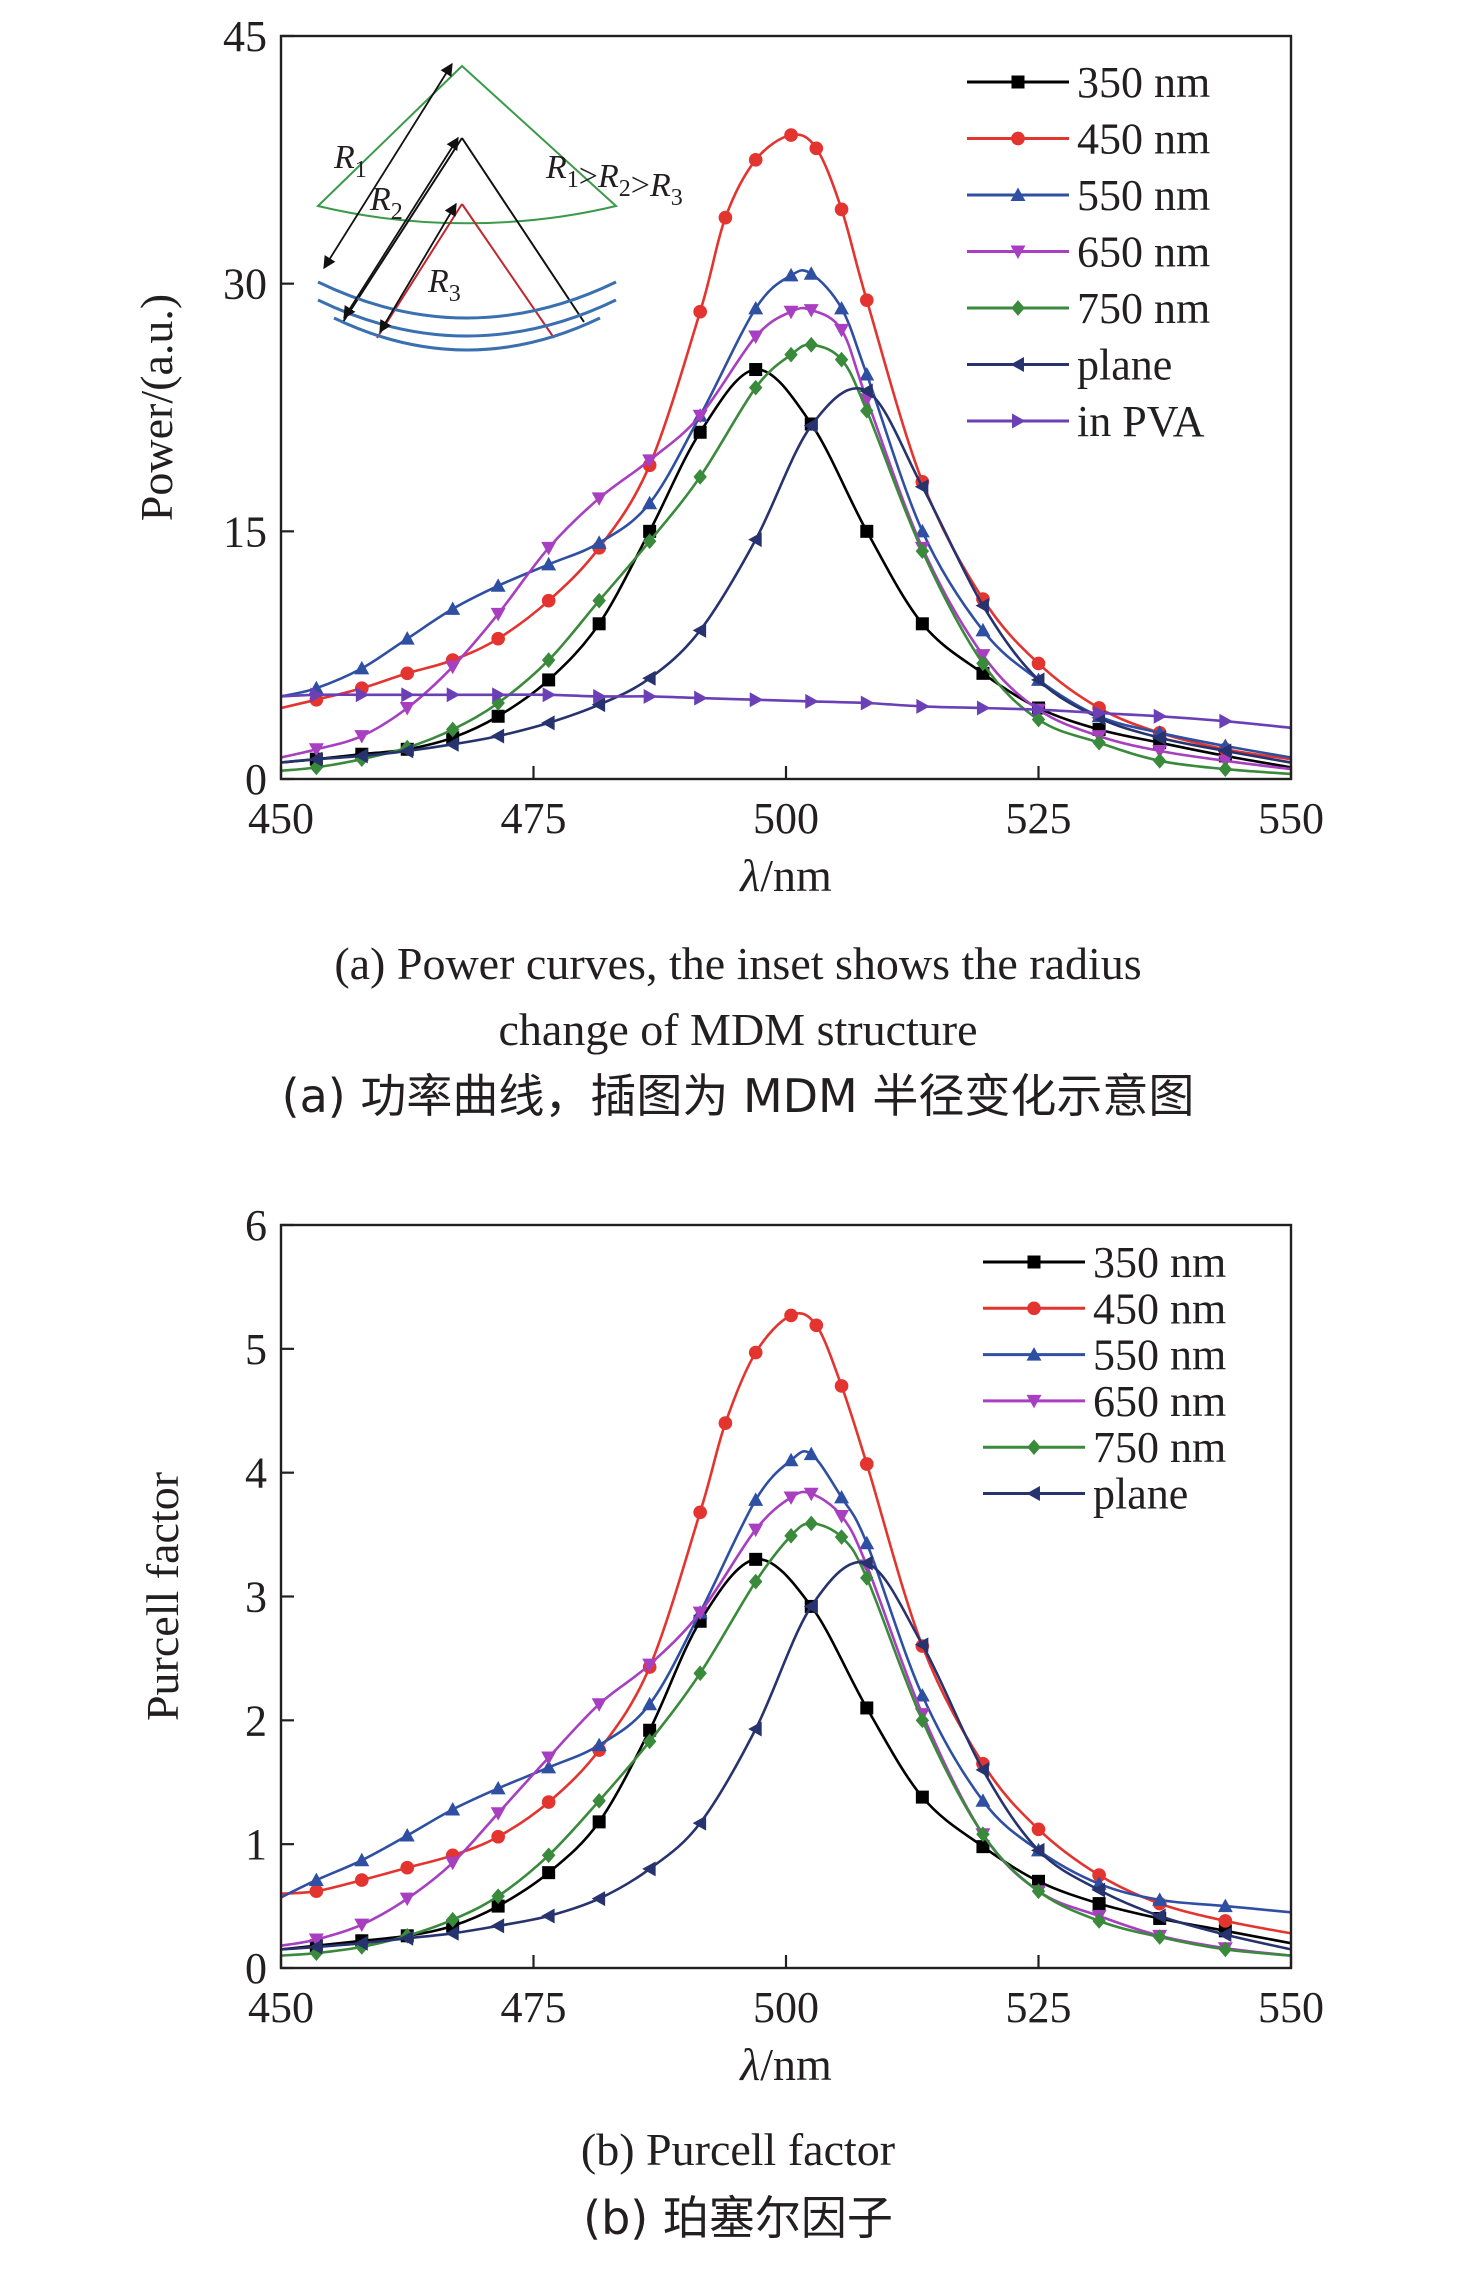 The width and height of the screenshot is (1476, 2287). What do you see at coordinates (245, 531) in the screenshot?
I see `power-y-tick-label: 15` at bounding box center [245, 531].